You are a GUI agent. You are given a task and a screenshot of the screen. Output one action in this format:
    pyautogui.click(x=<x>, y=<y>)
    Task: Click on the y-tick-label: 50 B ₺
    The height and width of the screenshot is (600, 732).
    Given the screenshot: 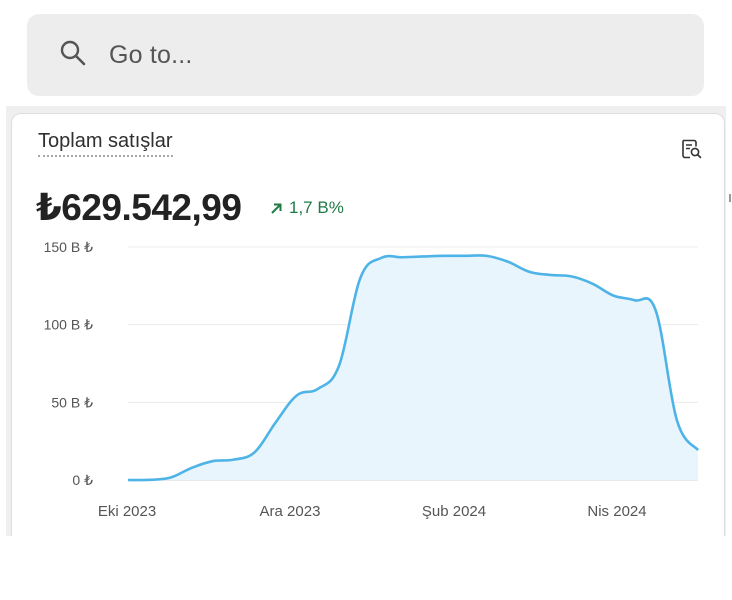 What is the action you would take?
    pyautogui.click(x=72, y=402)
    